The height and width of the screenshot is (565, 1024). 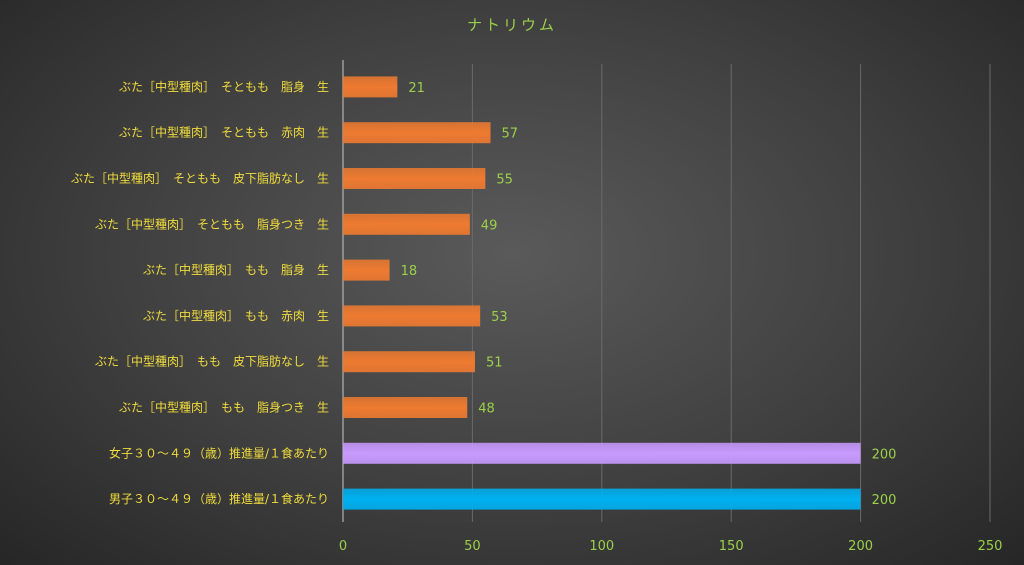 I want to click on category-label: ぶた［中型種肉］ もも 皮下脂肪なし 生, so click(x=212, y=361).